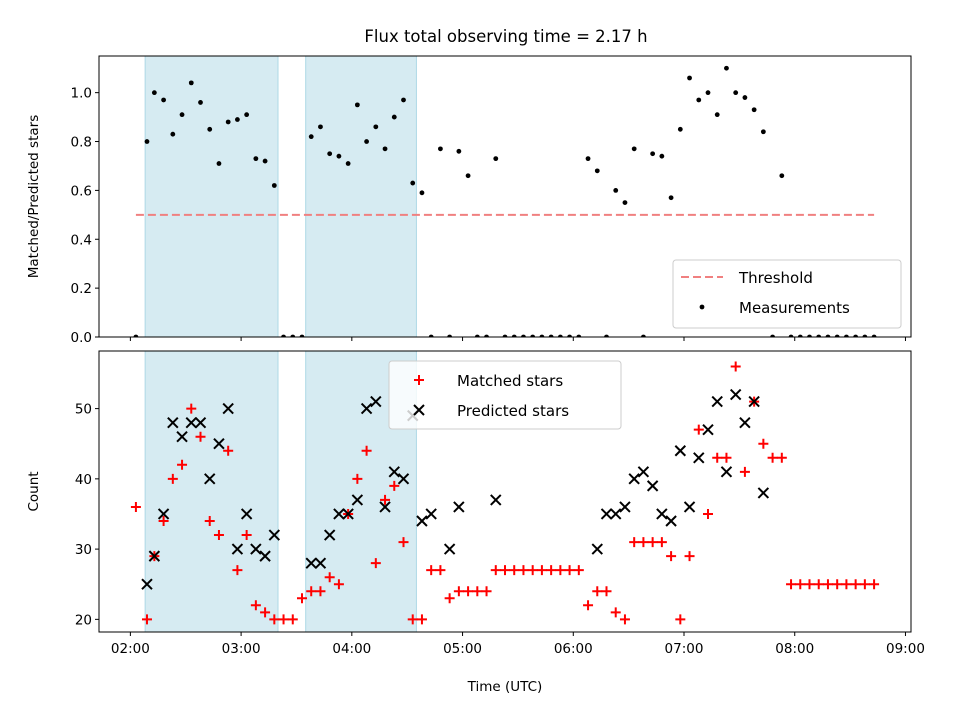 Image resolution: width=960 pixels, height=724 pixels. I want to click on x-tick-label: 07:00, so click(684, 649).